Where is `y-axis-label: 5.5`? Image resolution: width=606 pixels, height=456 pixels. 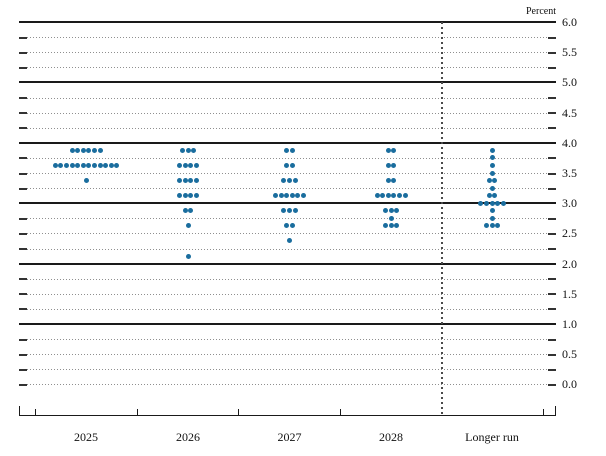 y-axis-label: 5.5 is located at coordinates (569, 52).